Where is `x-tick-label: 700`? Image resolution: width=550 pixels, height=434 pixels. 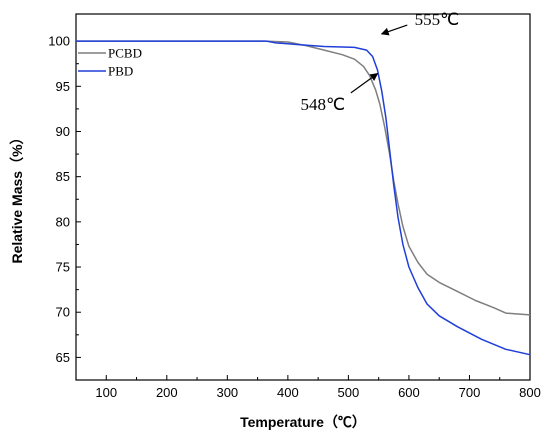
x-tick-label: 700 is located at coordinates (470, 392).